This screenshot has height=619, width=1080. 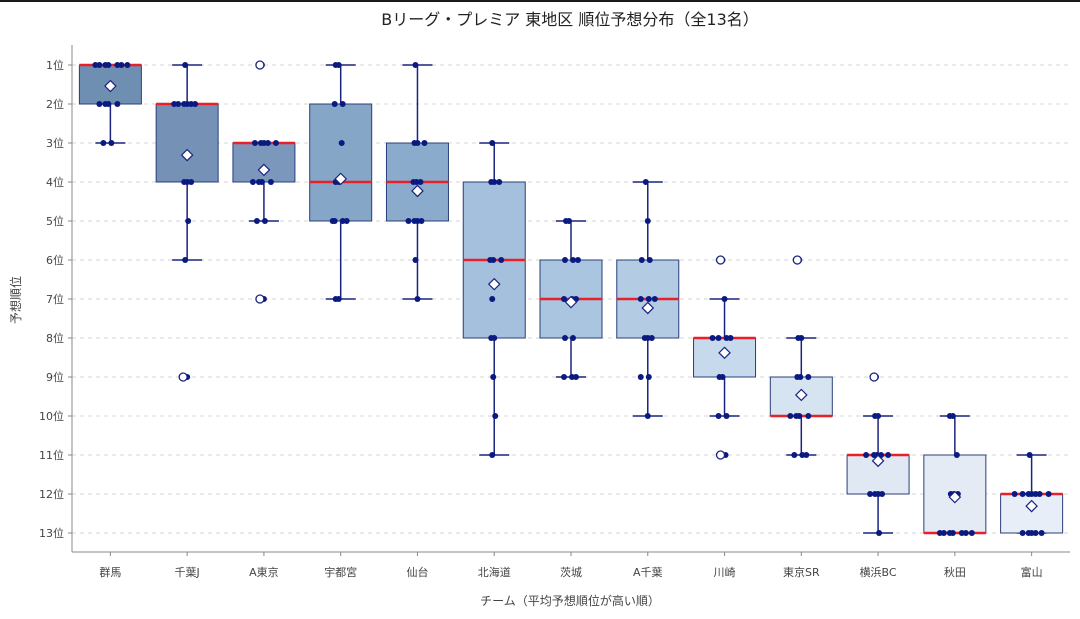 I want to click on x-tick-label: 宇都宮, so click(x=340, y=572).